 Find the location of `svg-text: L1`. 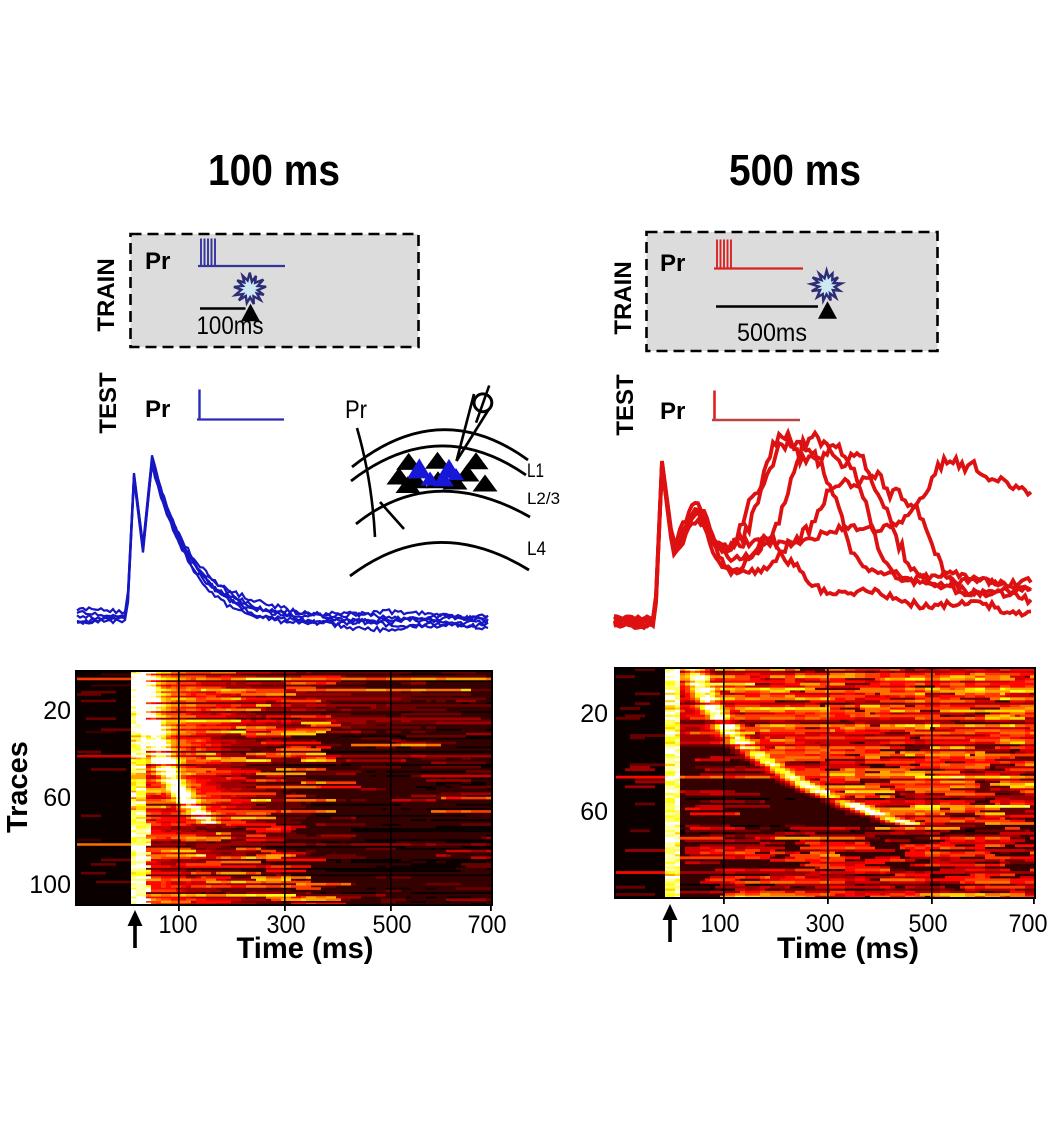

svg-text: L1 is located at coordinates (535, 471).